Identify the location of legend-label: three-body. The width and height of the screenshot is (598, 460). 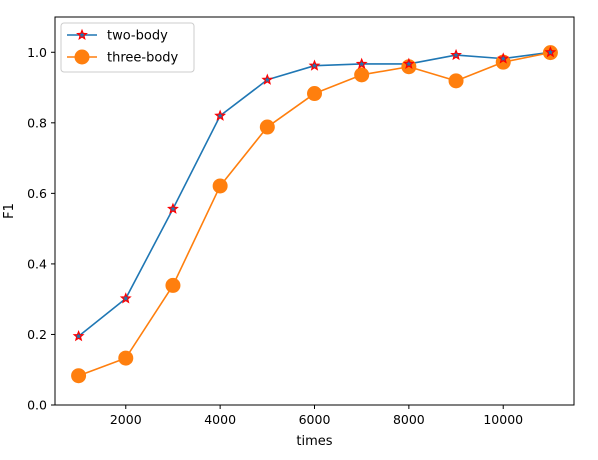
(143, 58).